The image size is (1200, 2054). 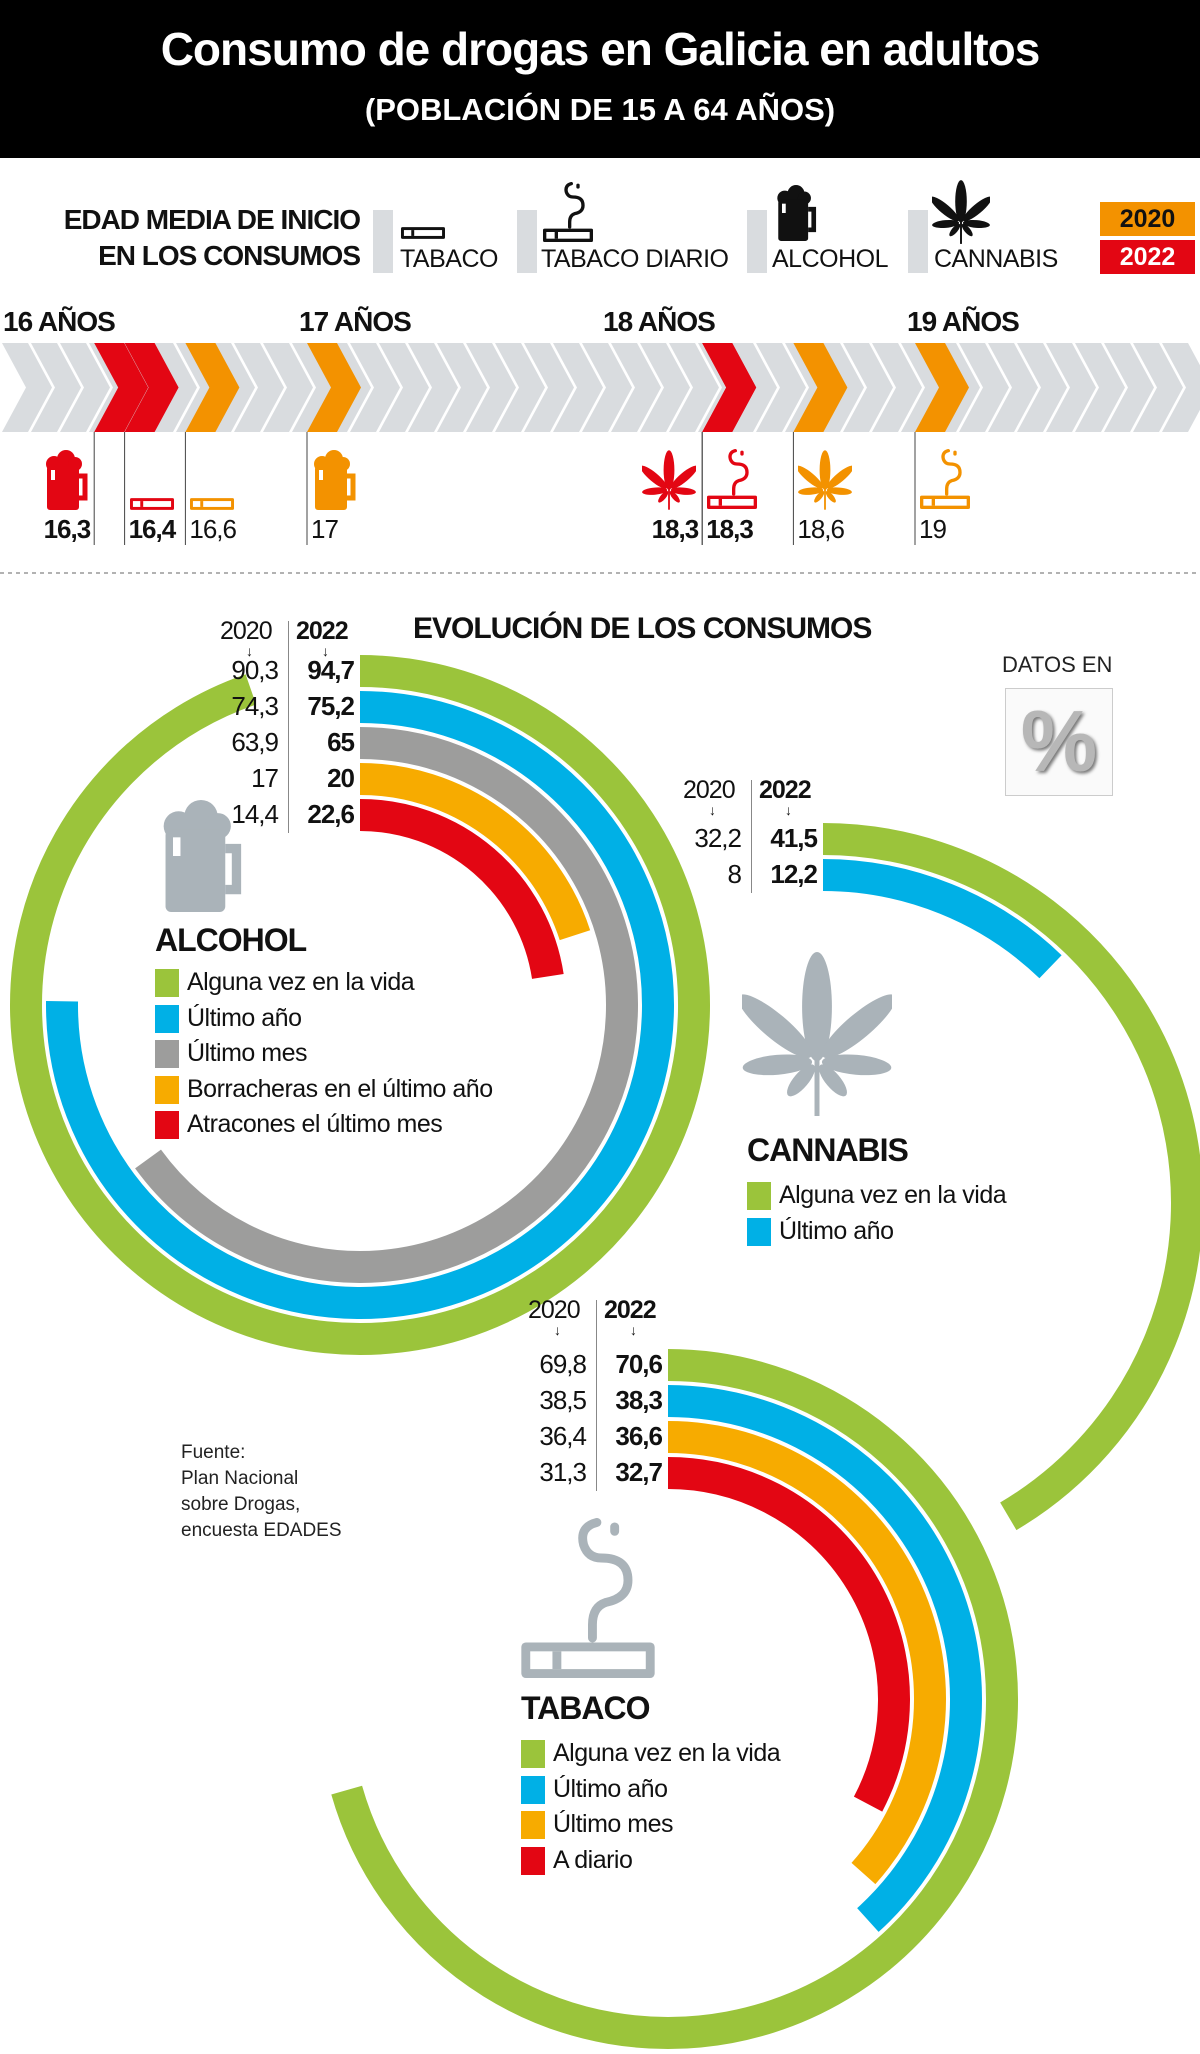 I want to click on timeline-value: 16,6, so click(x=213, y=529).